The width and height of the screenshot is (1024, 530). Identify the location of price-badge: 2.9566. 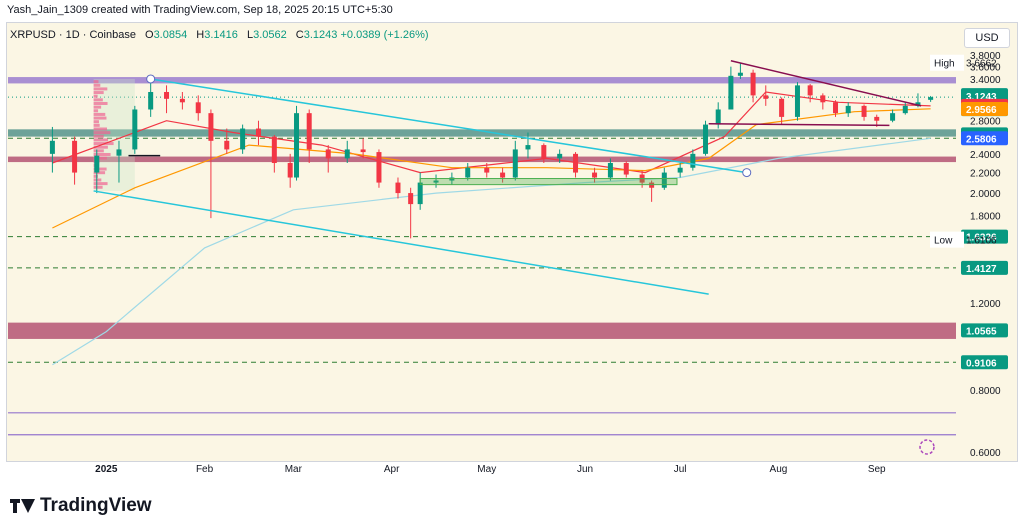
(984, 109).